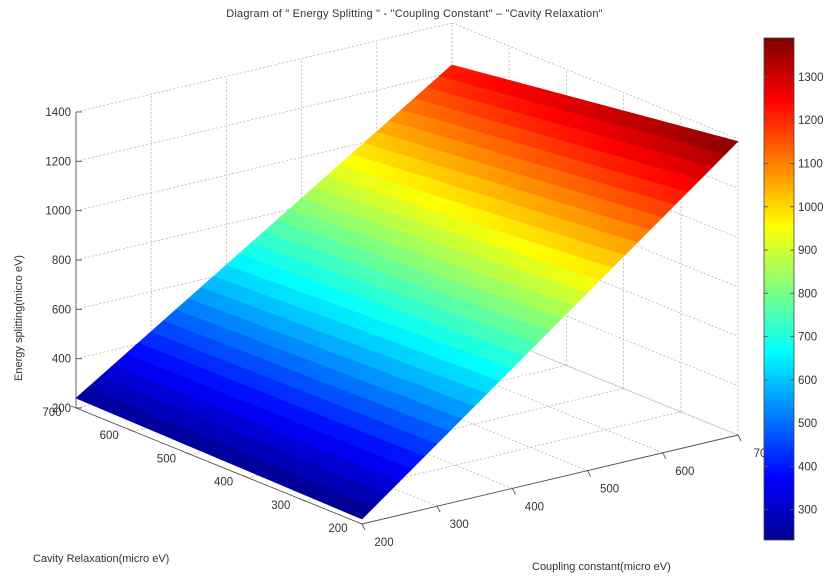  Describe the element at coordinates (811, 78) in the screenshot. I see `colorbar-tick-label: 1300` at that location.